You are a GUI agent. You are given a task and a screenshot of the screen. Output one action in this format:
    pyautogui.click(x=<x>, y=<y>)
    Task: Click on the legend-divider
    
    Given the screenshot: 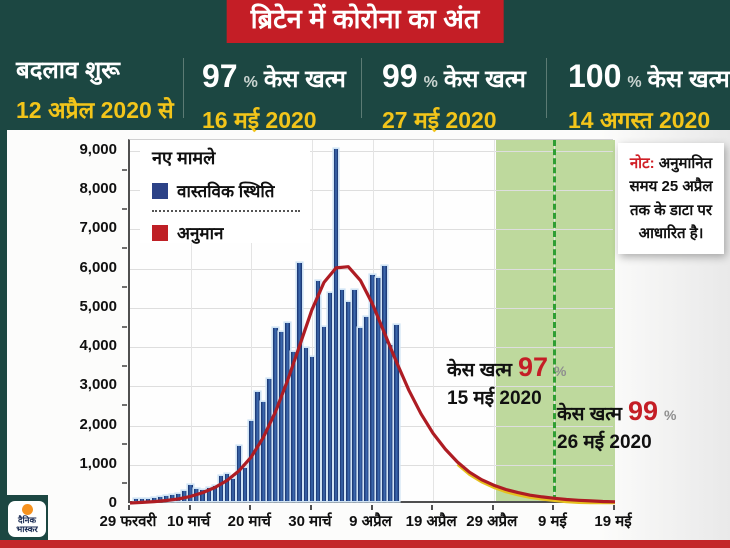 What is the action you would take?
    pyautogui.click(x=226, y=211)
    